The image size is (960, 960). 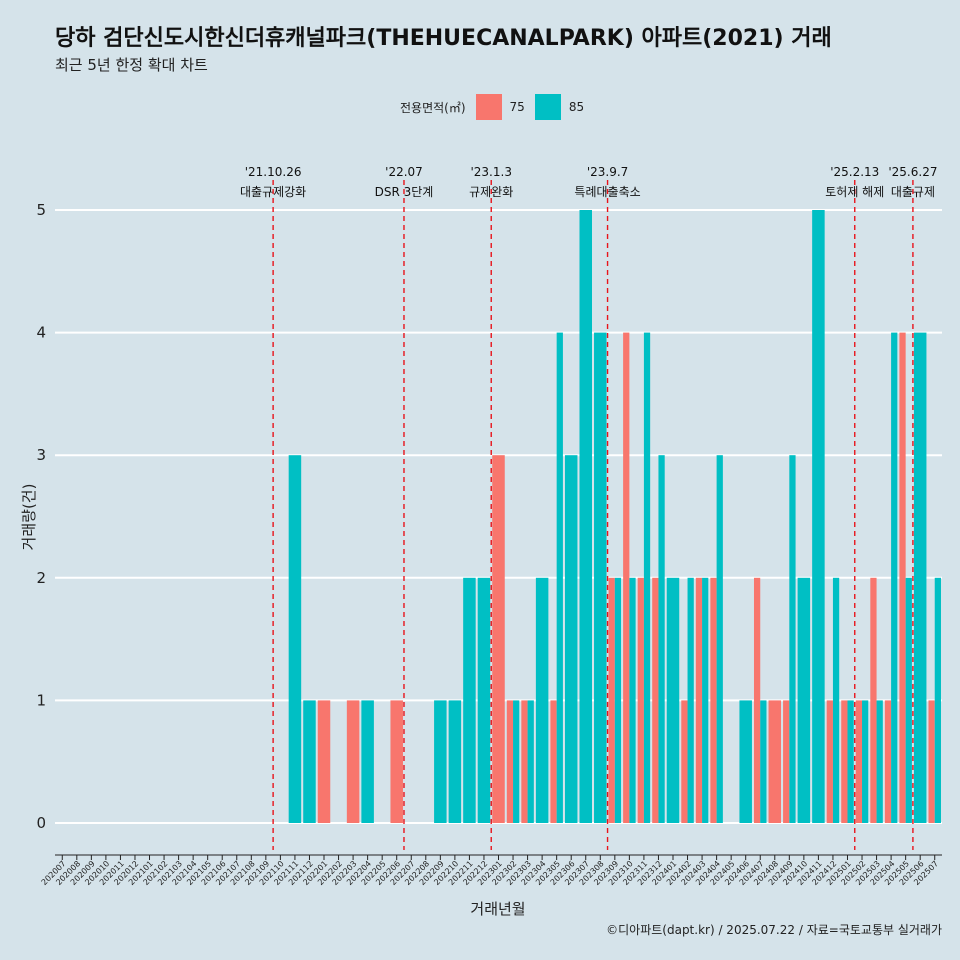 What do you see at coordinates (404, 172) in the screenshot?
I see `event-date-label: '22.07` at bounding box center [404, 172].